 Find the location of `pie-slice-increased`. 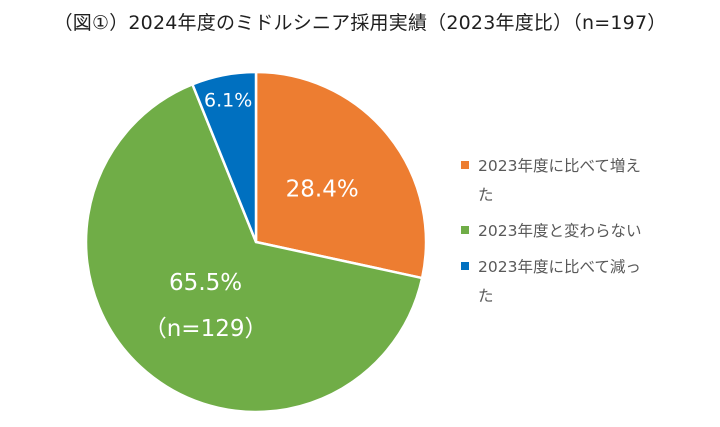

pie-slice-increased is located at coordinates (341, 175).